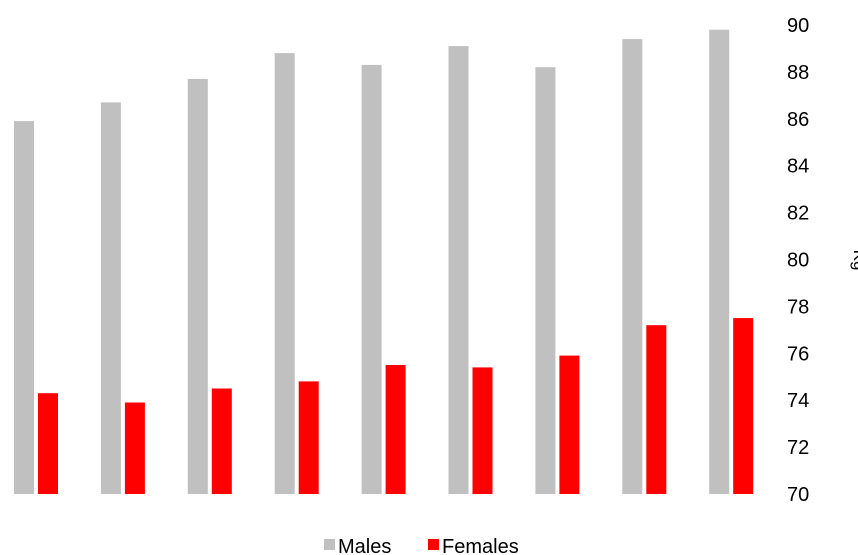 This screenshot has width=858, height=555. Describe the element at coordinates (329, 544) in the screenshot. I see `legend-swatch-males` at that location.